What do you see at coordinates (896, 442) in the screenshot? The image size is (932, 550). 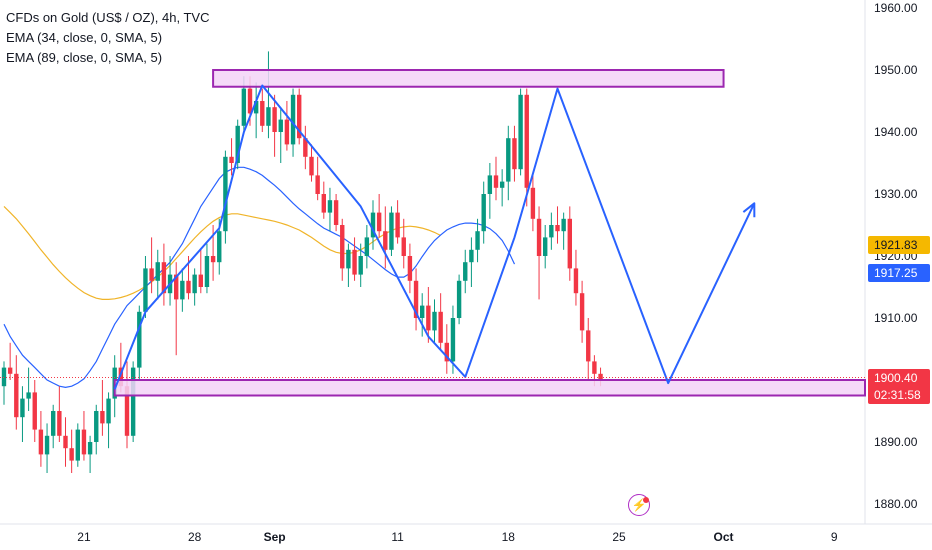 I see `y-tick-label: 1890.00` at bounding box center [896, 442].